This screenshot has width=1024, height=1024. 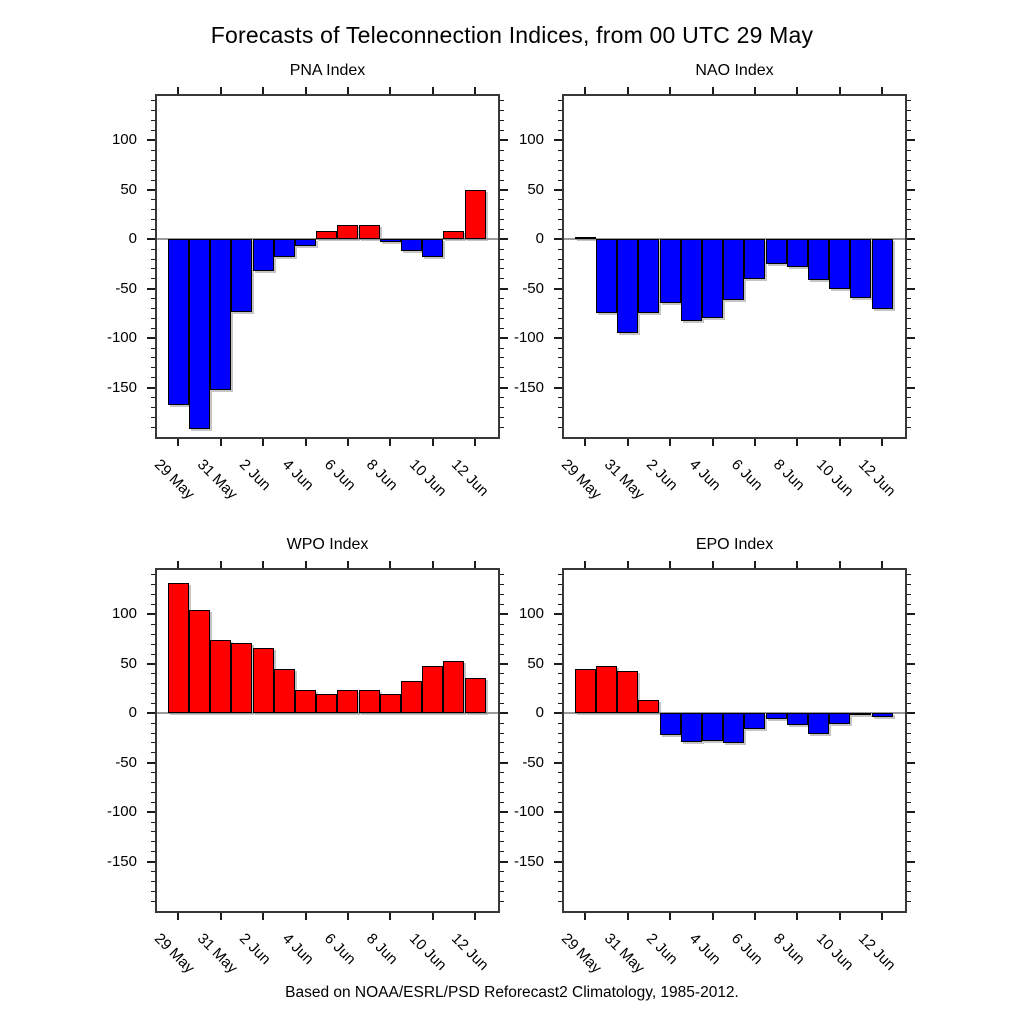 What do you see at coordinates (121, 812) in the screenshot?
I see `y-axis-label: -100` at bounding box center [121, 812].